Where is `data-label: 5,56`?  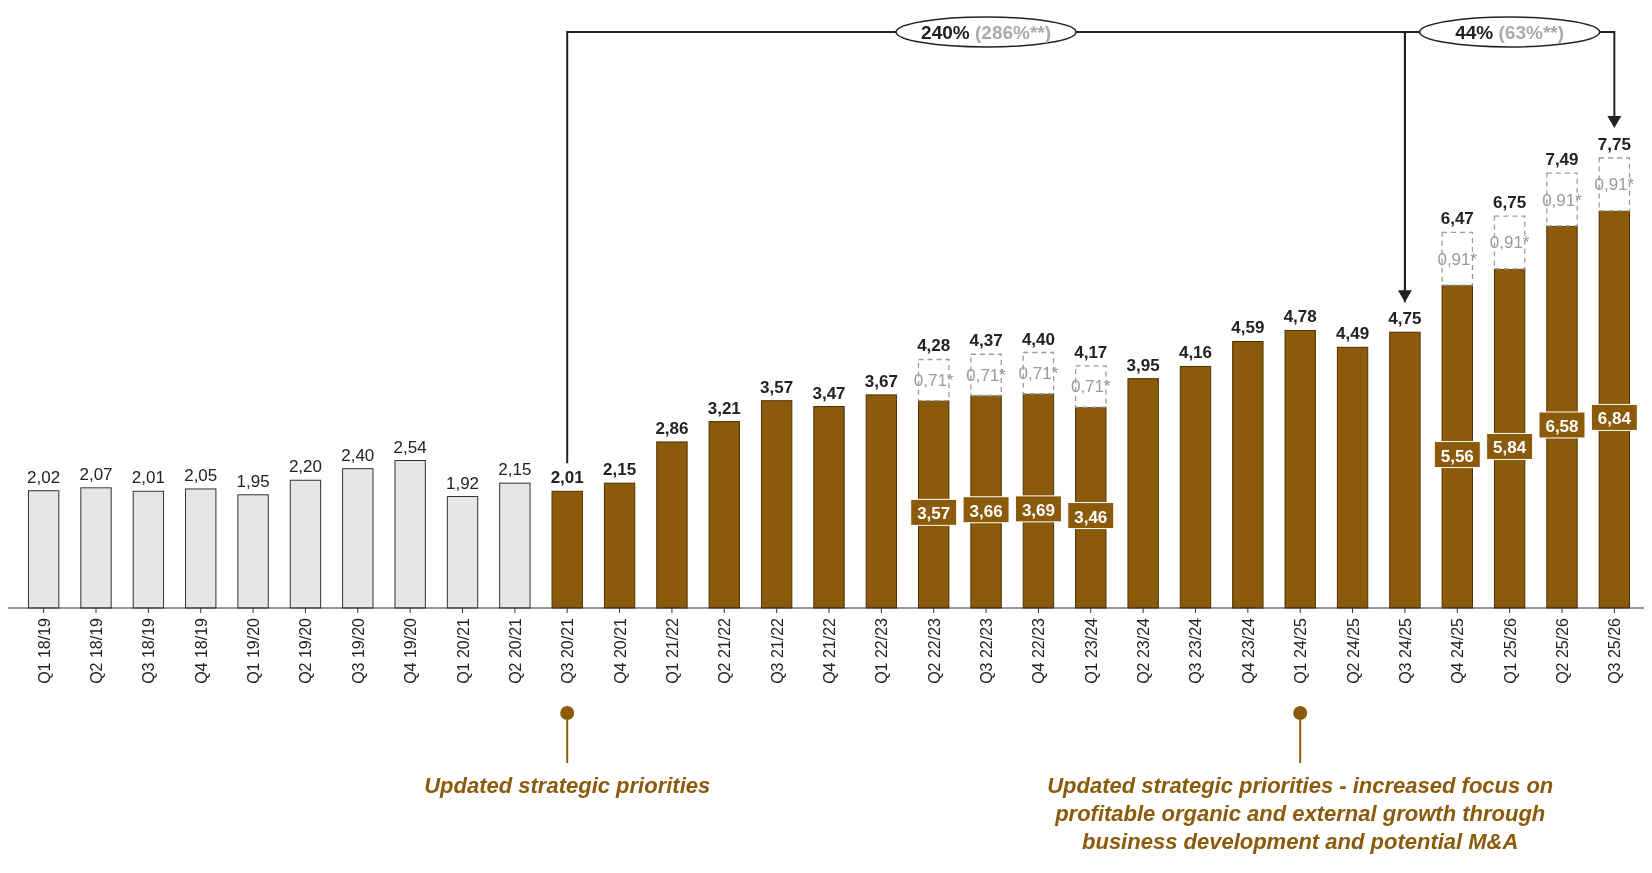 data-label: 5,56 is located at coordinates (1457, 456).